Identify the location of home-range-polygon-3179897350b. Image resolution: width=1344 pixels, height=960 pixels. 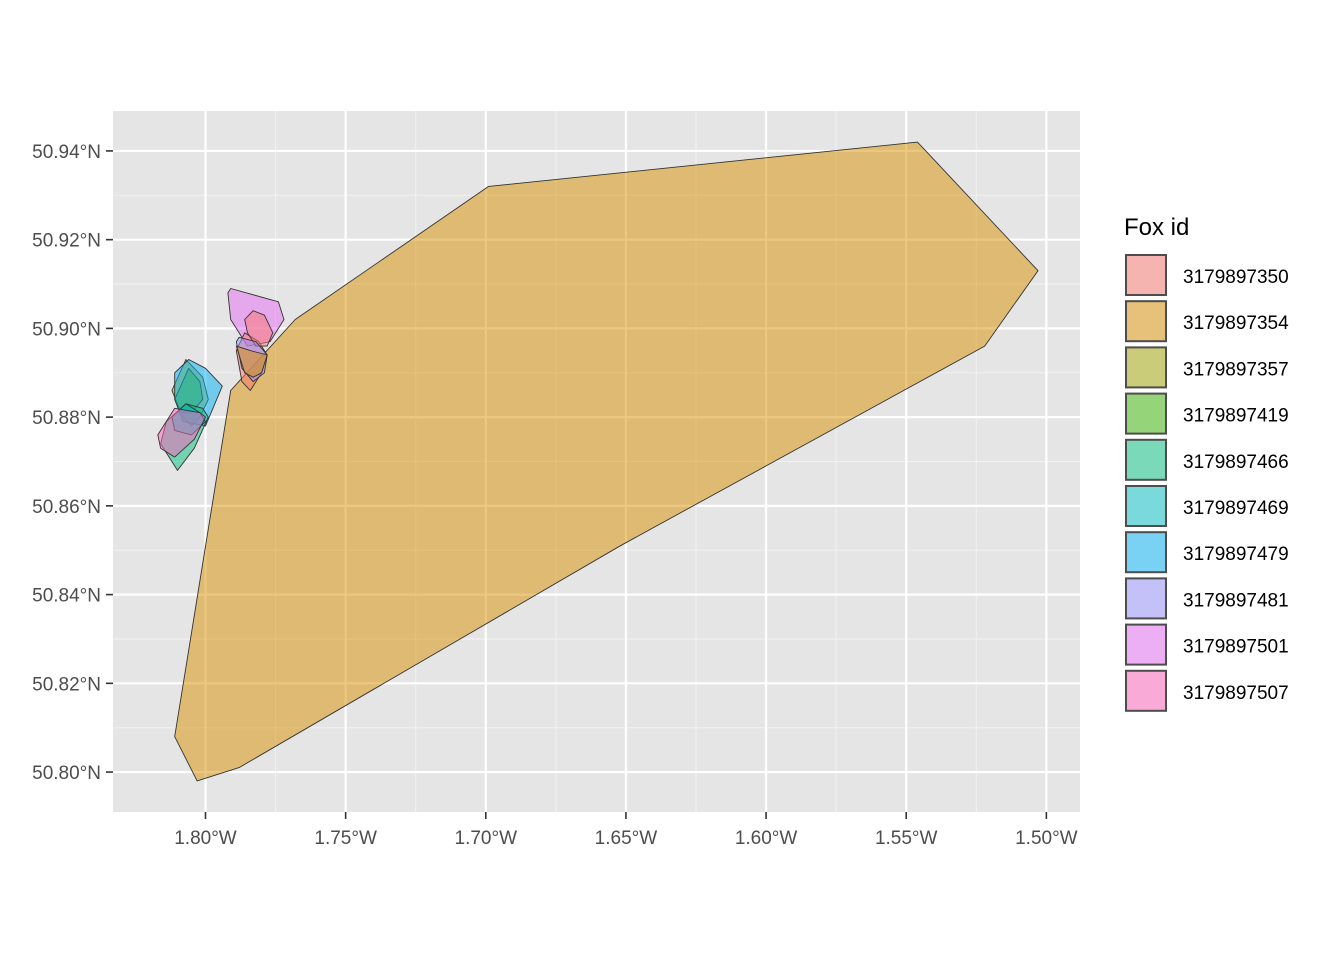
(259, 328).